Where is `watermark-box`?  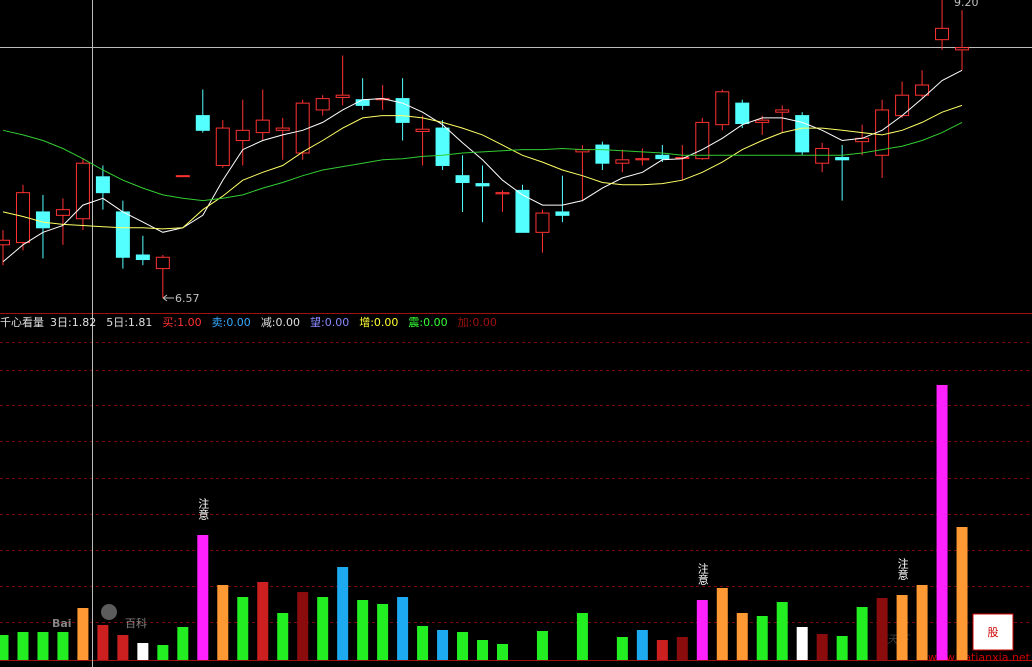 watermark-box is located at coordinates (993, 632).